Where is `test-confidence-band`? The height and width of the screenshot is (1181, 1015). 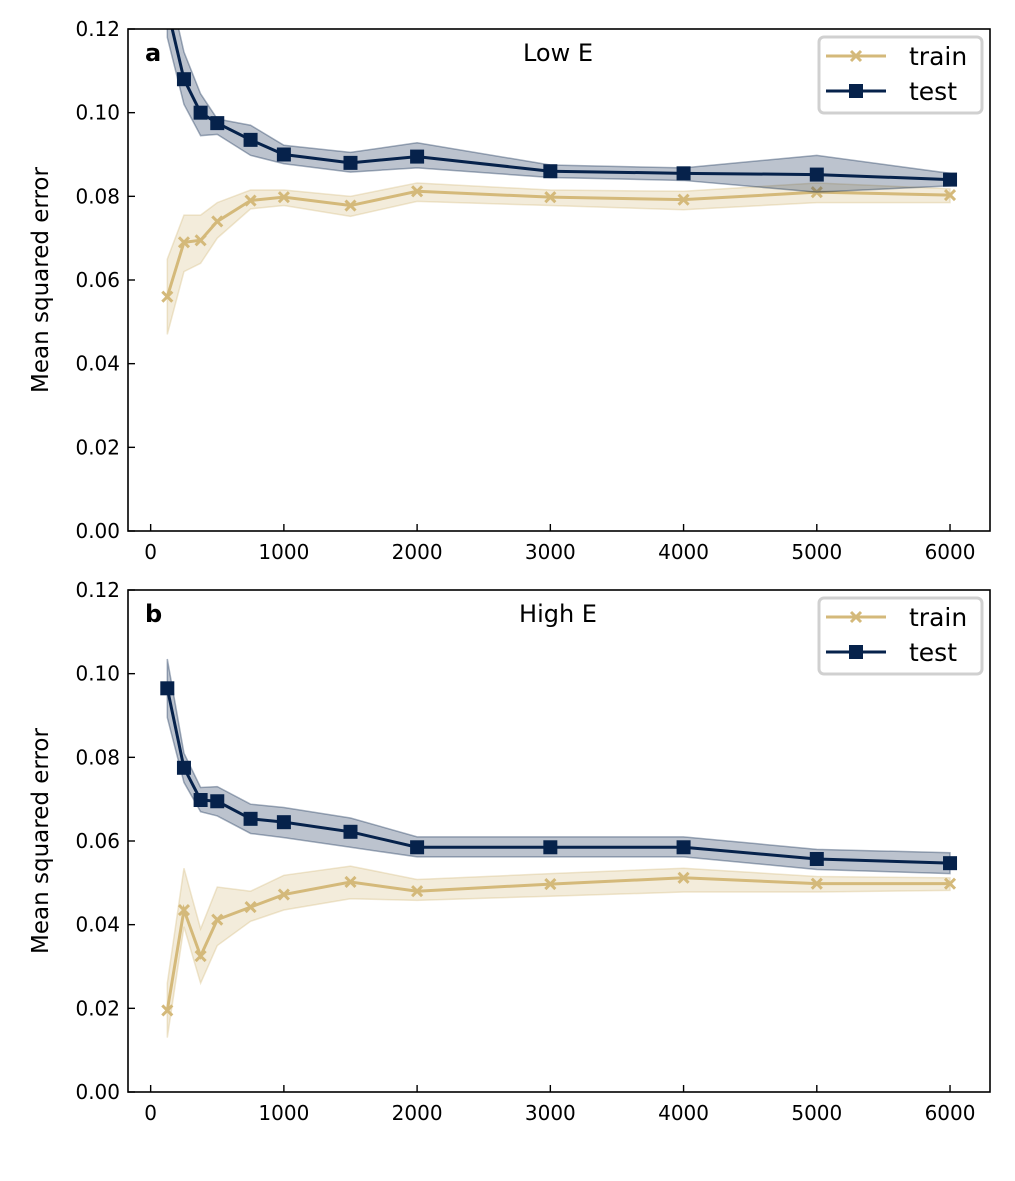 test-confidence-band is located at coordinates (558, 766).